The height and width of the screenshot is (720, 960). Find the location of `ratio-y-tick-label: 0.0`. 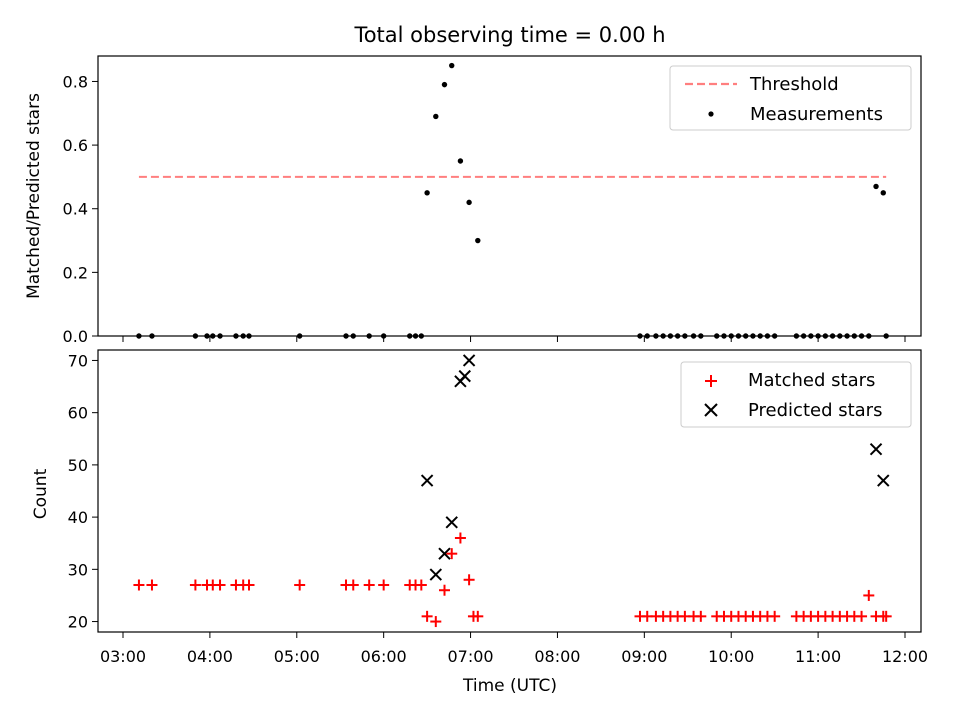

ratio-y-tick-label: 0.0 is located at coordinates (75, 336).